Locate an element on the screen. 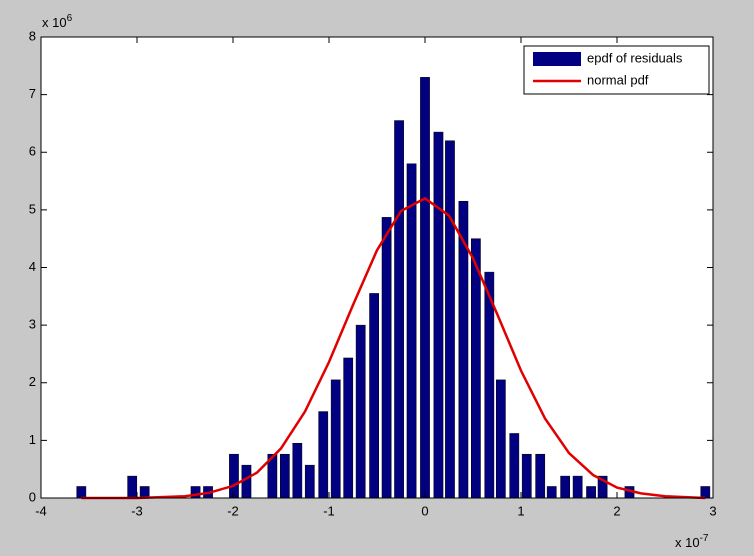 The height and width of the screenshot is (556, 754). y-multiplier: x 106 is located at coordinates (57, 22).